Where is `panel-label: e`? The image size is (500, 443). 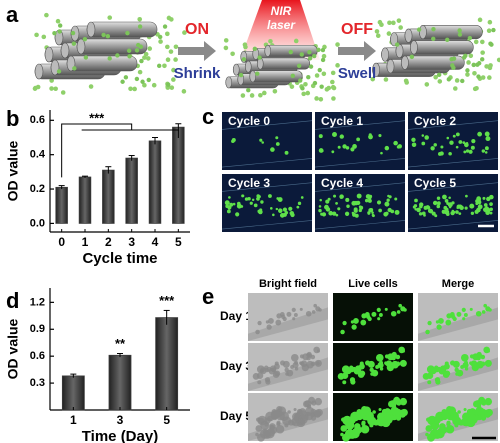
panel-label: e is located at coordinates (208, 296).